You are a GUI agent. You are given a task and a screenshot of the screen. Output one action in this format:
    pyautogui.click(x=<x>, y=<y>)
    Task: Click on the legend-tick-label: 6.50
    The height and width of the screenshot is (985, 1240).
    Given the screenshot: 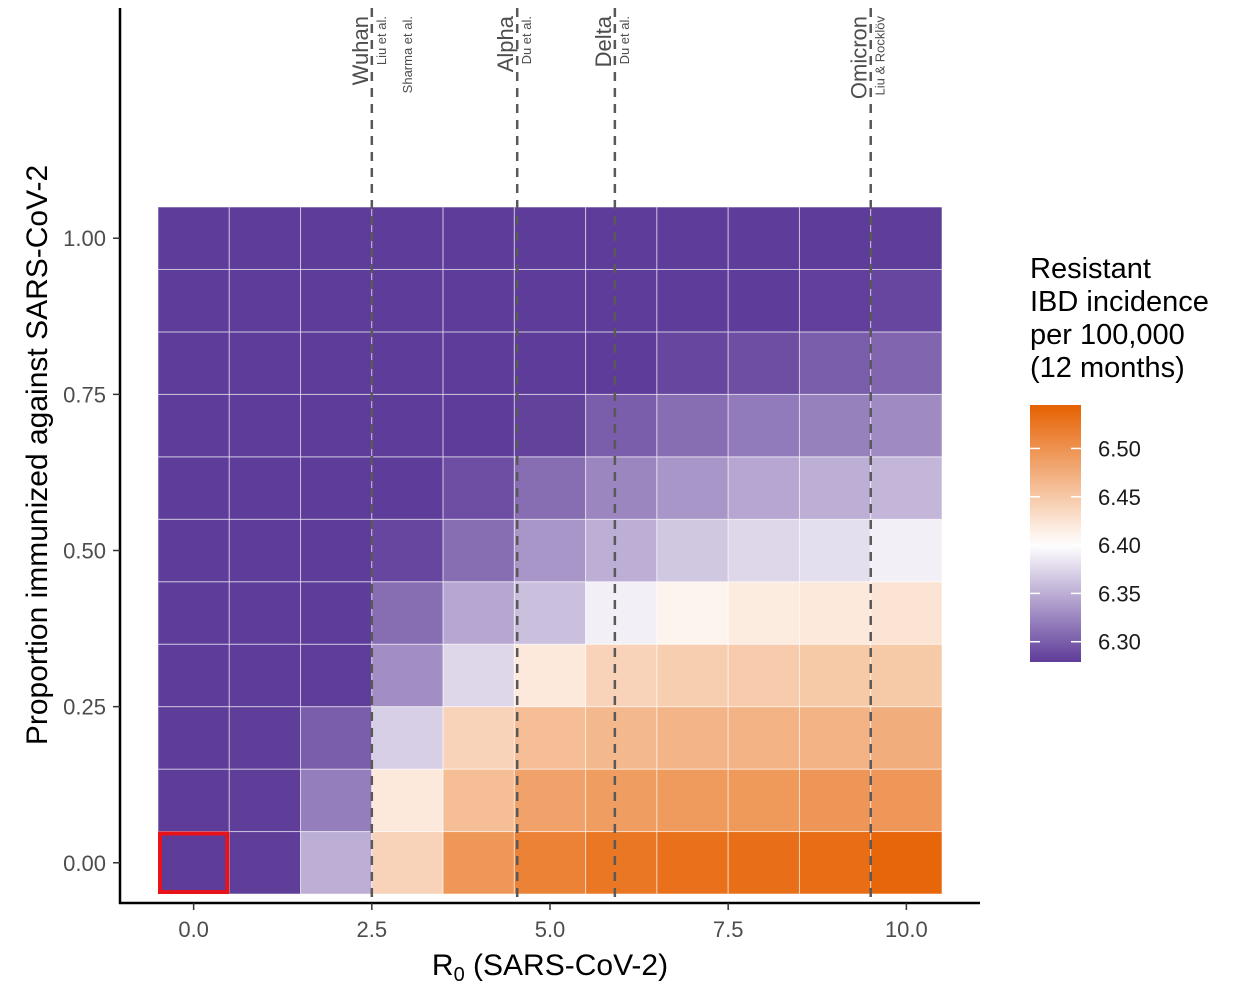 What is the action you would take?
    pyautogui.click(x=1119, y=448)
    